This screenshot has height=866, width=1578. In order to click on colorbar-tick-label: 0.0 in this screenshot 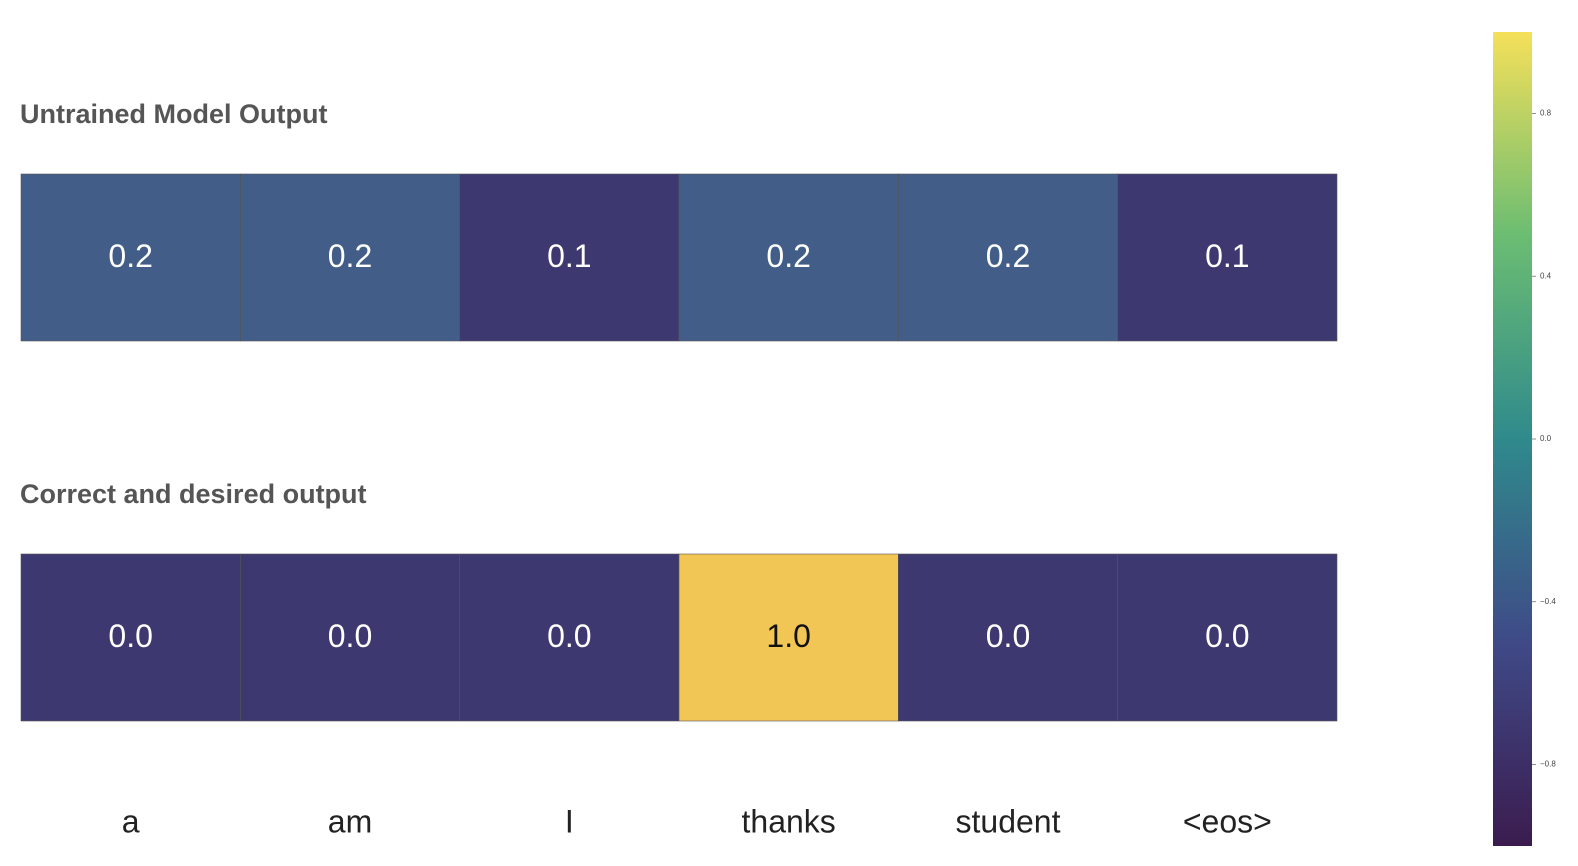, I will do `click(1546, 438)`.